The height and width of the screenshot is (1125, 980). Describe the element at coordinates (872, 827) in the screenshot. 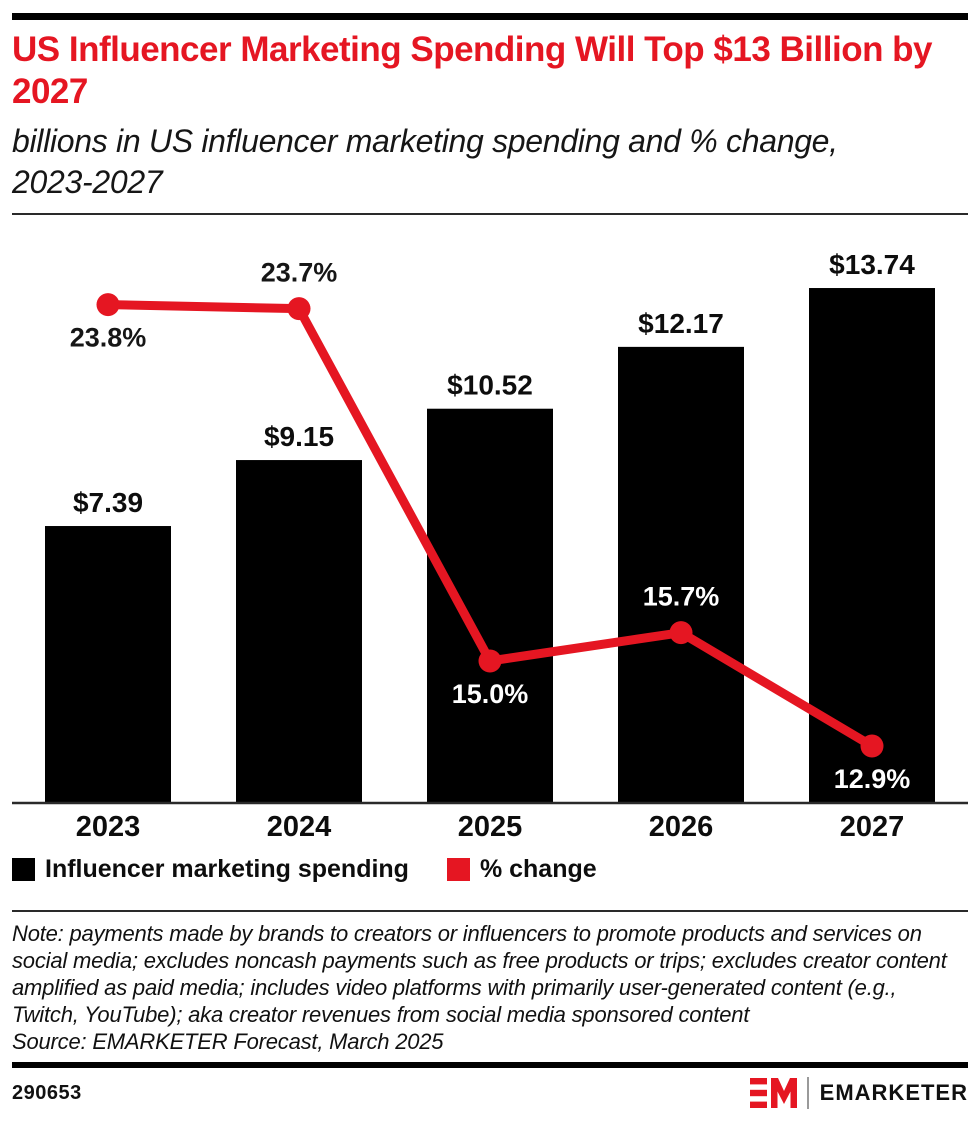

I see `x-axis-label-2027: 2027` at that location.